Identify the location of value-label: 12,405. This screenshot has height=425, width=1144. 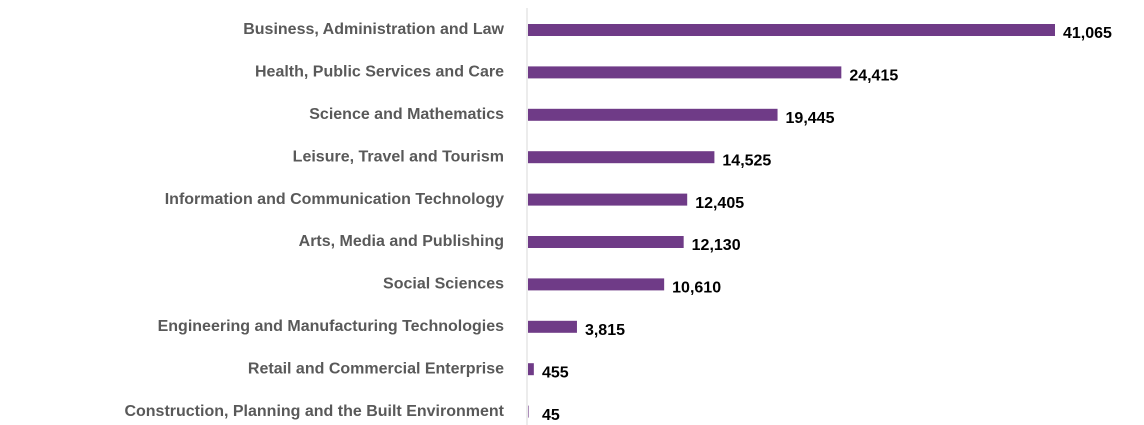
(719, 203).